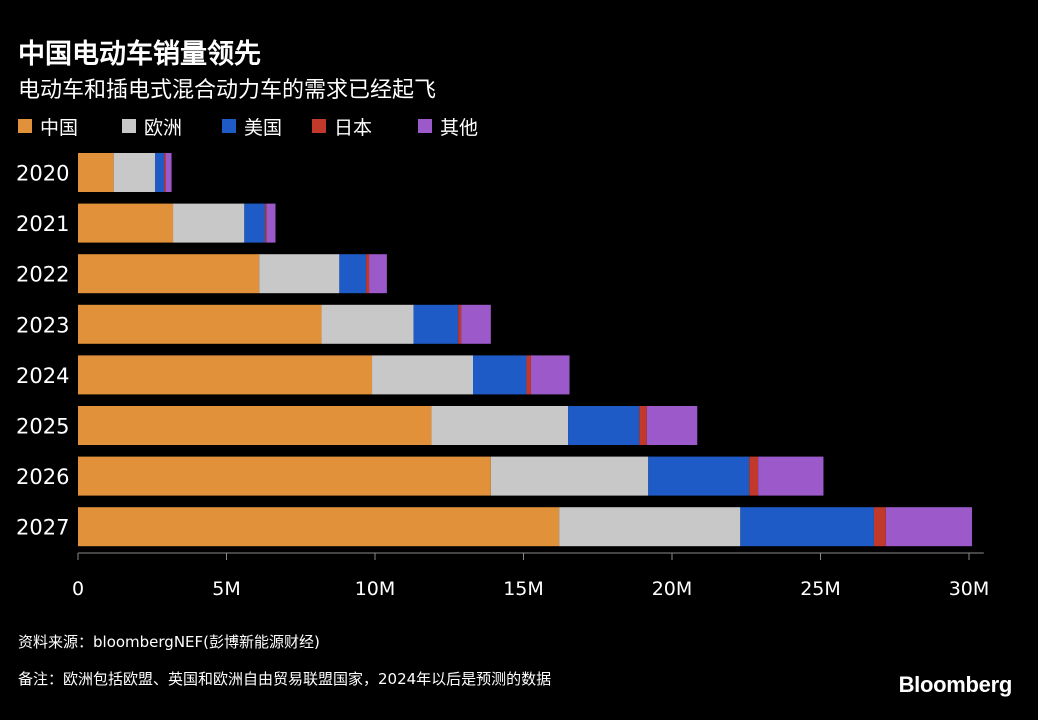 This screenshot has width=1038, height=720. Describe the element at coordinates (227, 90) in the screenshot. I see `chart-subtitle: 电动车和插电式混合动力车的需求已经起飞` at that location.